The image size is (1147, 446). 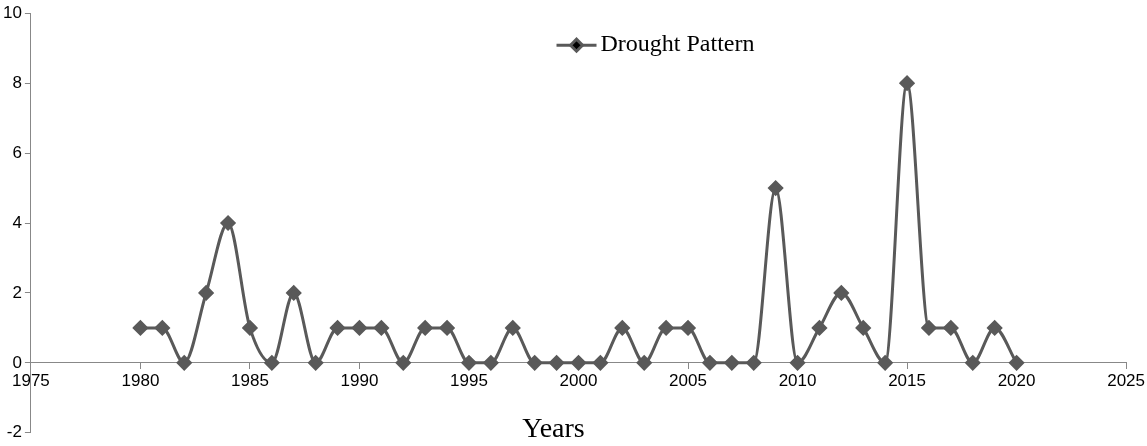 I want to click on x-tick-label: 1985, so click(x=250, y=380).